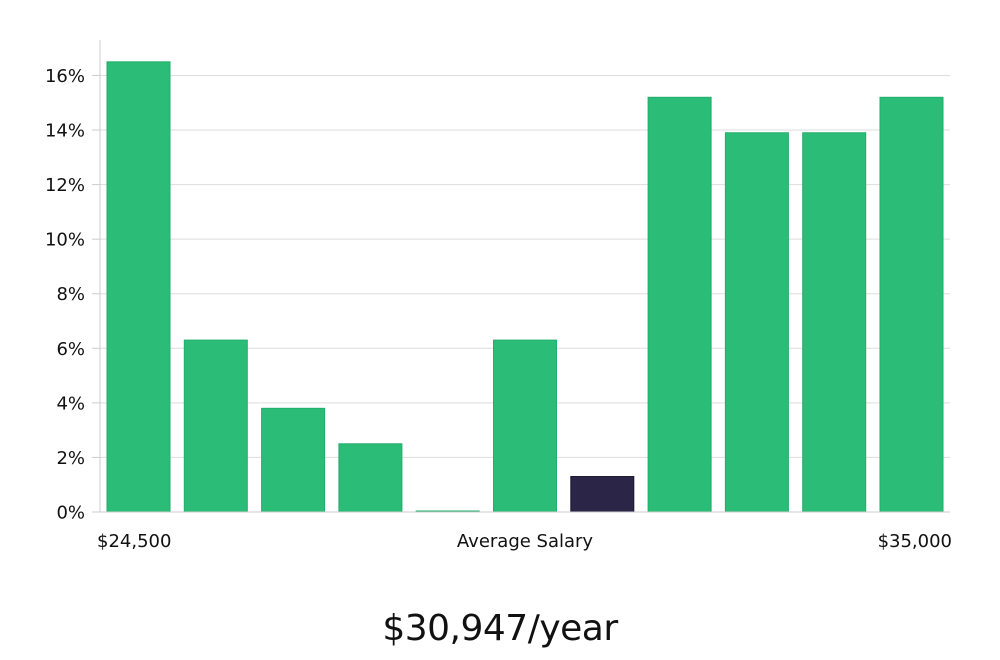 Image resolution: width=1000 pixels, height=660 pixels. I want to click on y-tick-label: 4%, so click(70, 403).